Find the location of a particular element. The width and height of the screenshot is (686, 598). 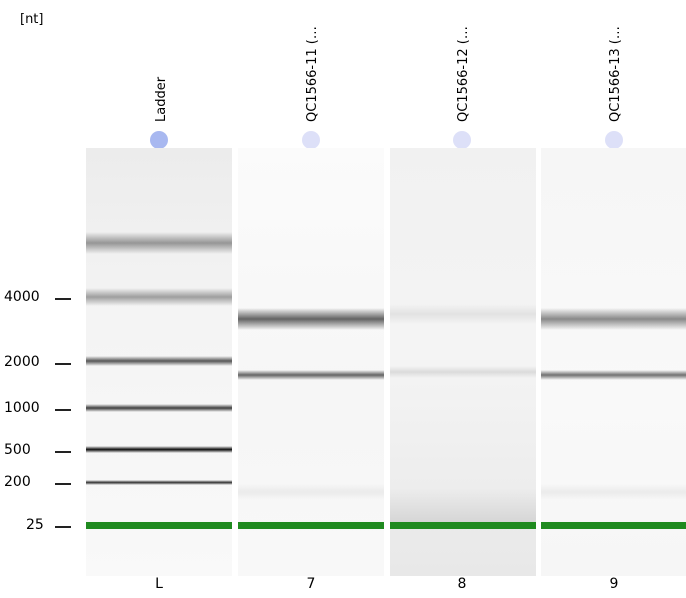

lane-number: 9 is located at coordinates (614, 584).